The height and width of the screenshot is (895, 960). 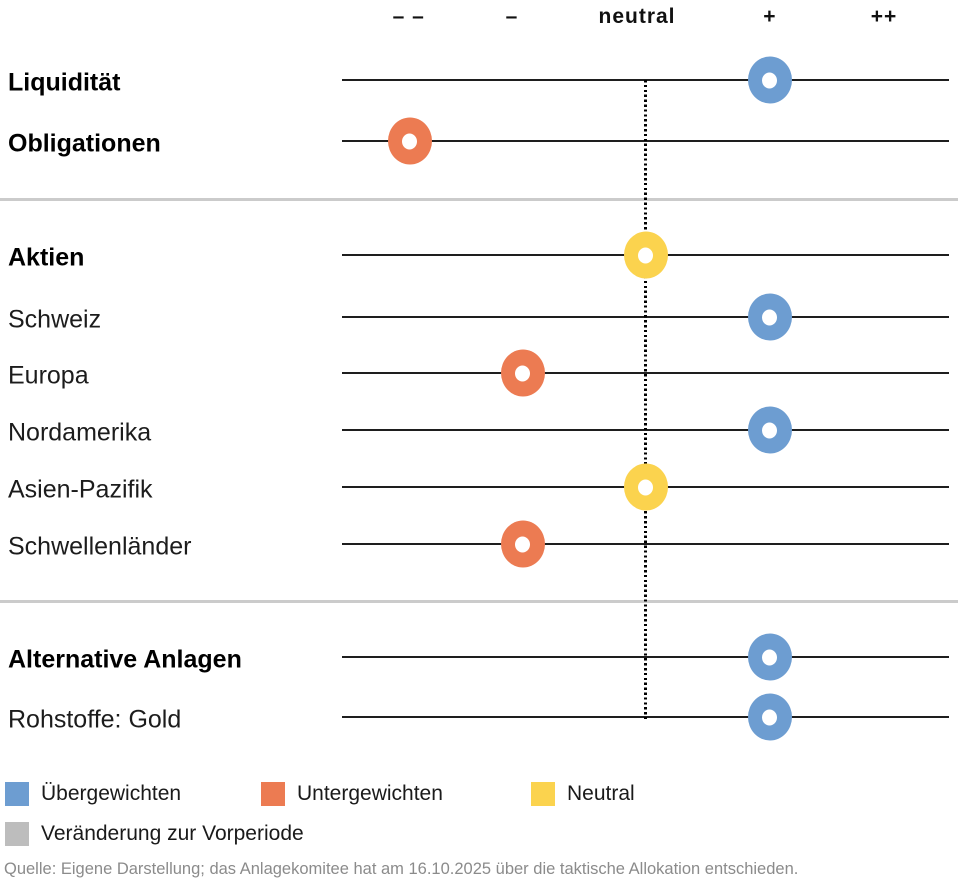 I want to click on legend-label: Veränderung zur Vorperiode, so click(x=172, y=833).